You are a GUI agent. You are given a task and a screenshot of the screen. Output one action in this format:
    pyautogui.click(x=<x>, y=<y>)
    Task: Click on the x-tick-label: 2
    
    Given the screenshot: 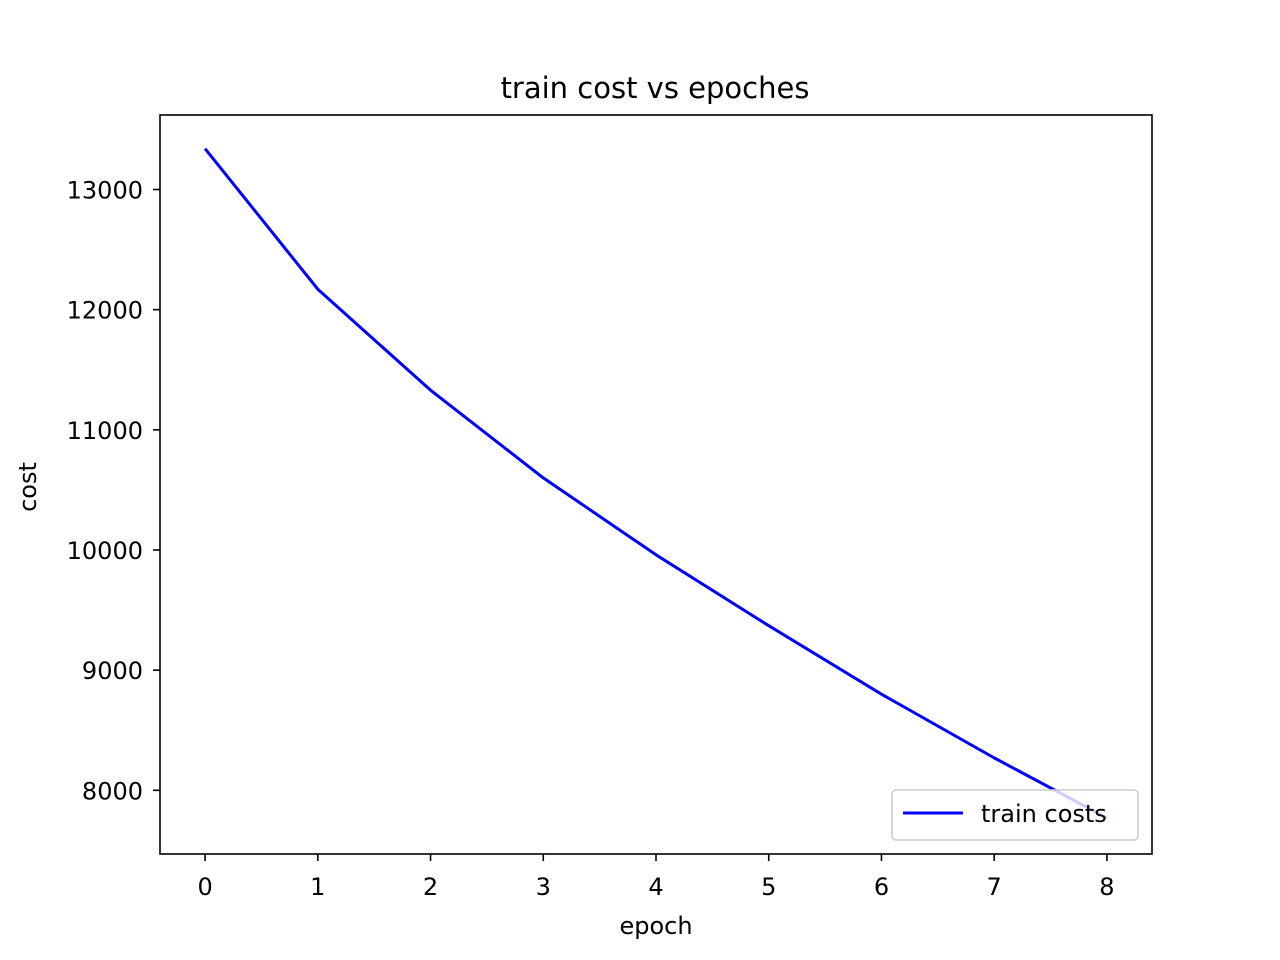 What is the action you would take?
    pyautogui.click(x=430, y=887)
    